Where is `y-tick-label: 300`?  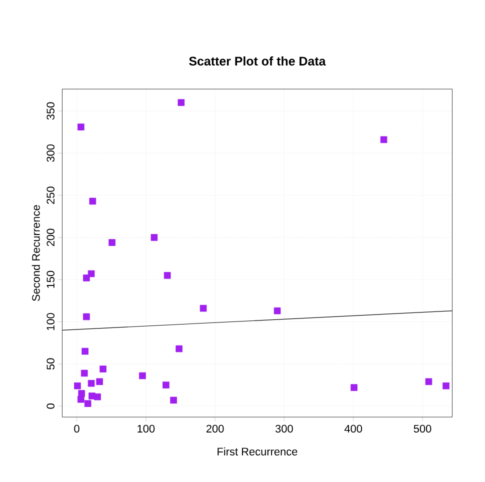
y-tick-label: 300 is located at coordinates (50, 153).